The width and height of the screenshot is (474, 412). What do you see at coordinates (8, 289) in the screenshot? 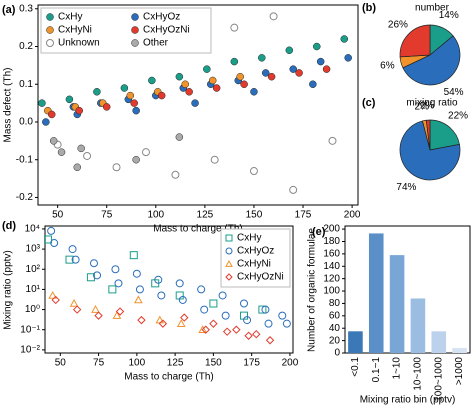
I see `y-axis-title: Mixing ratio (pptv)` at bounding box center [8, 289].